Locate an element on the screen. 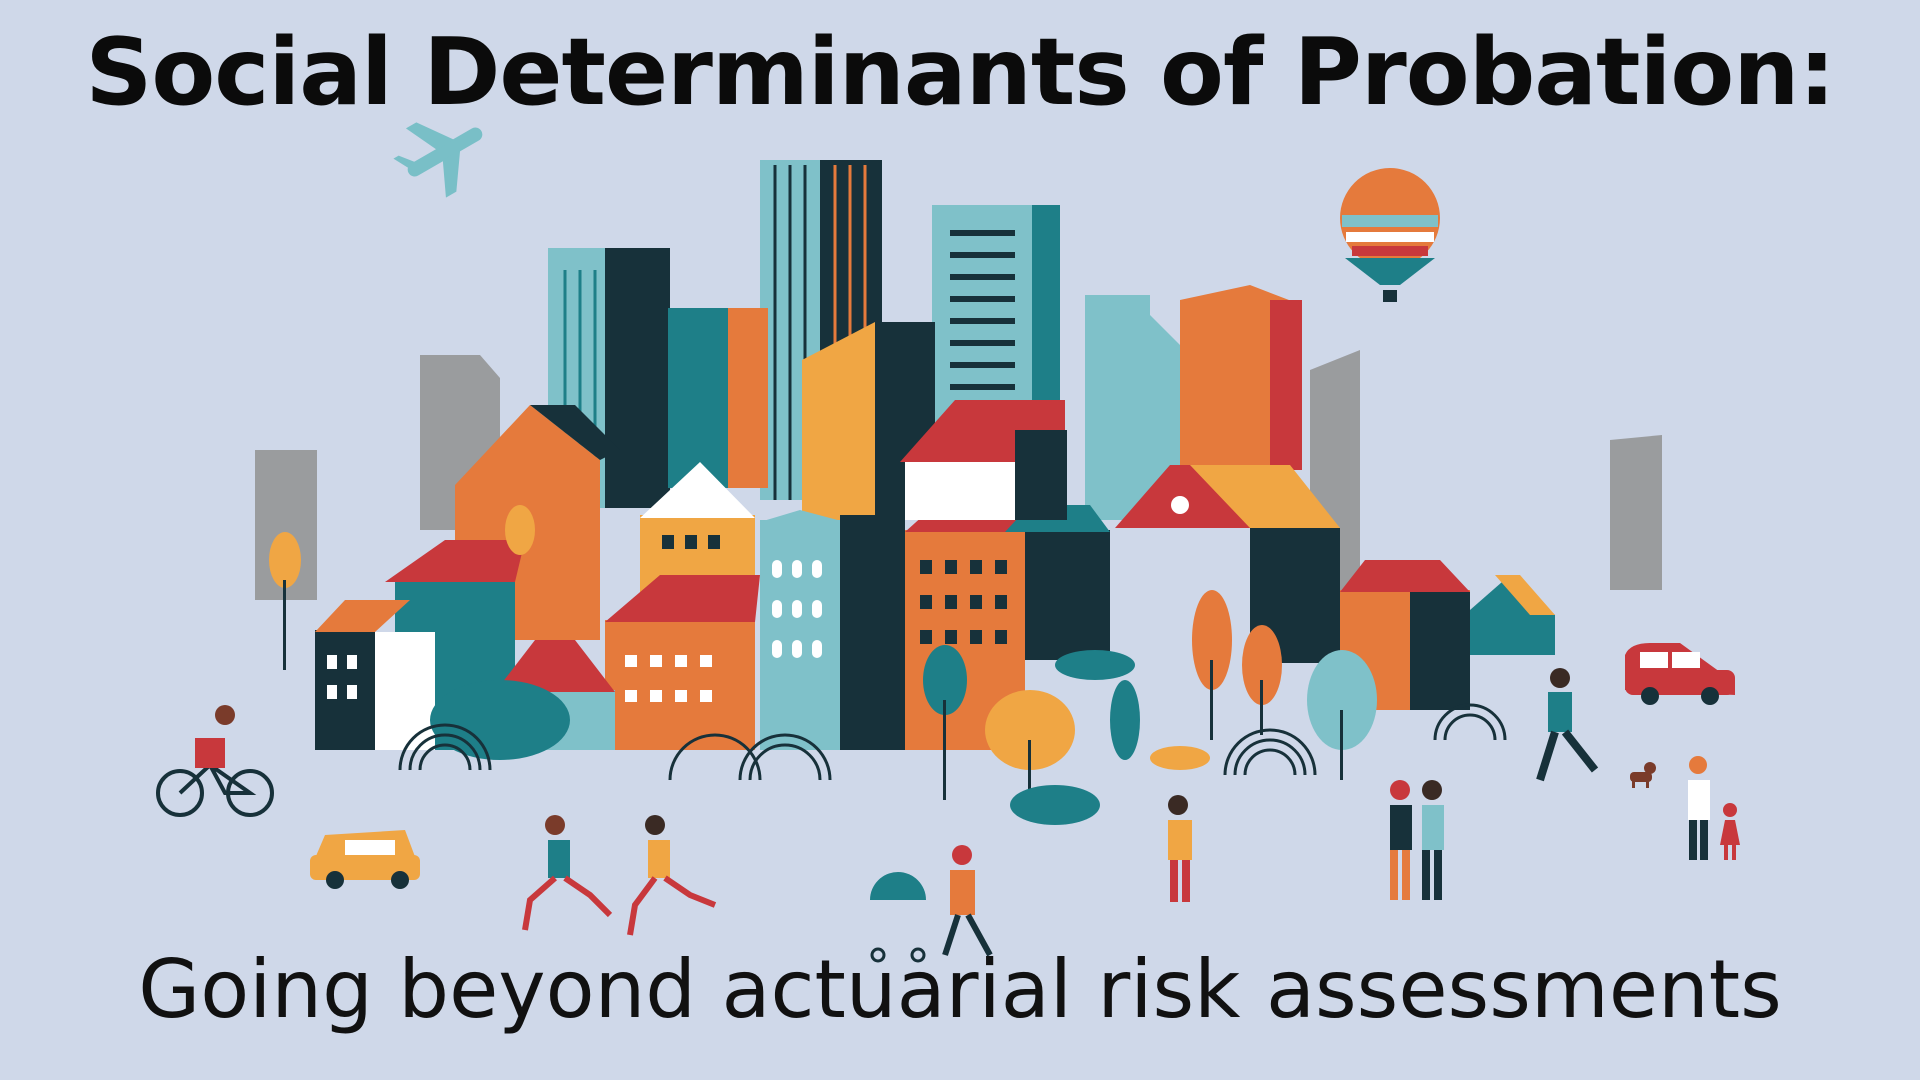 This screenshot has height=1080, width=1920. slide-title: Social Determinants of Probation: is located at coordinates (960, 72).